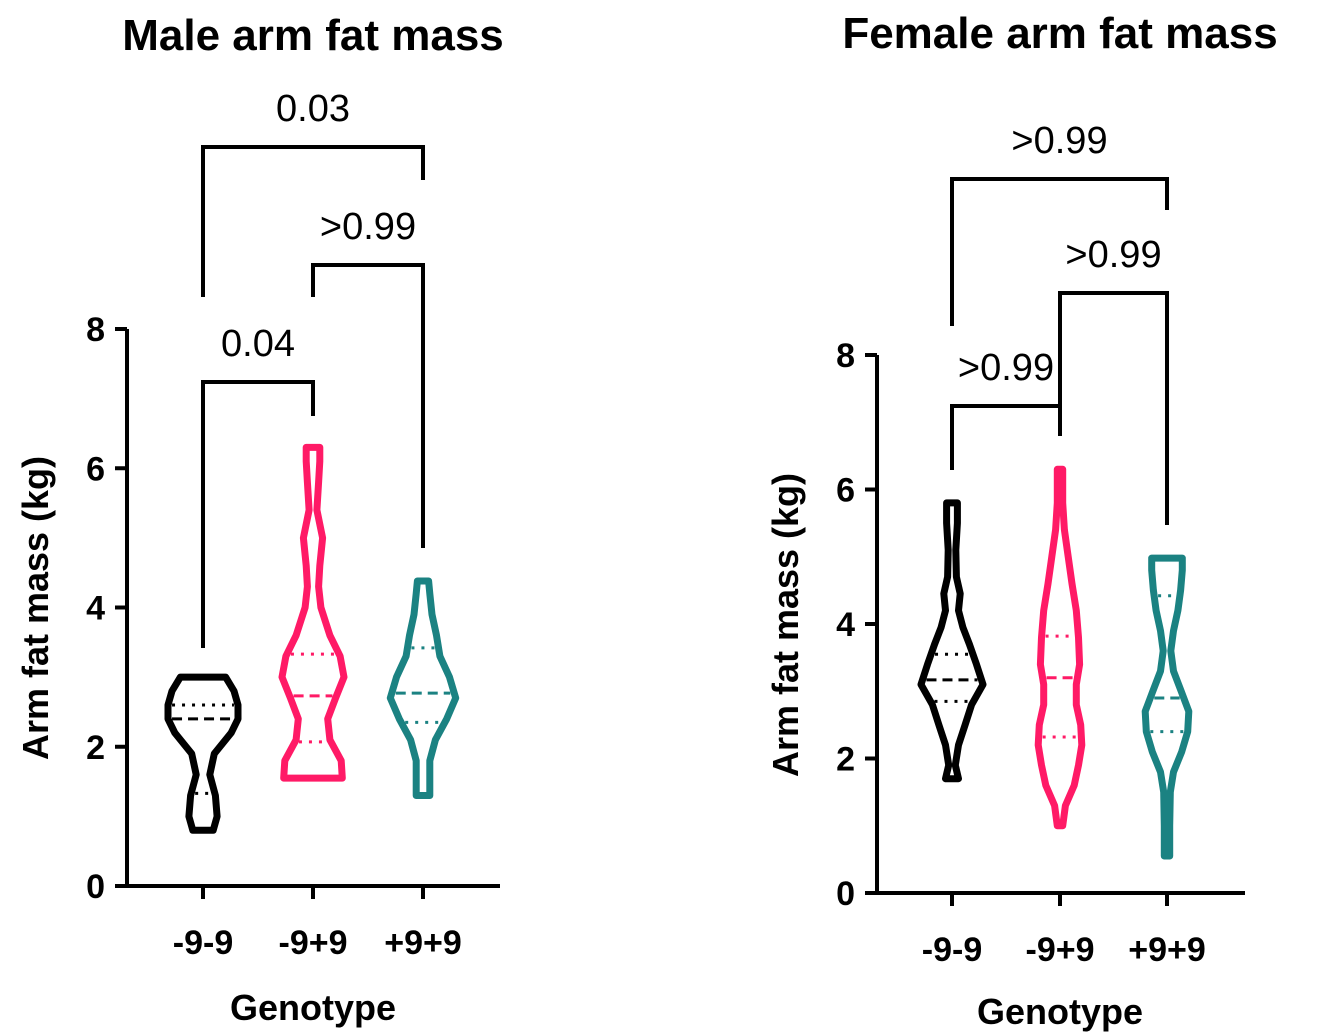  What do you see at coordinates (313, 109) in the screenshot?
I see `p-value-label: 0.03` at bounding box center [313, 109].